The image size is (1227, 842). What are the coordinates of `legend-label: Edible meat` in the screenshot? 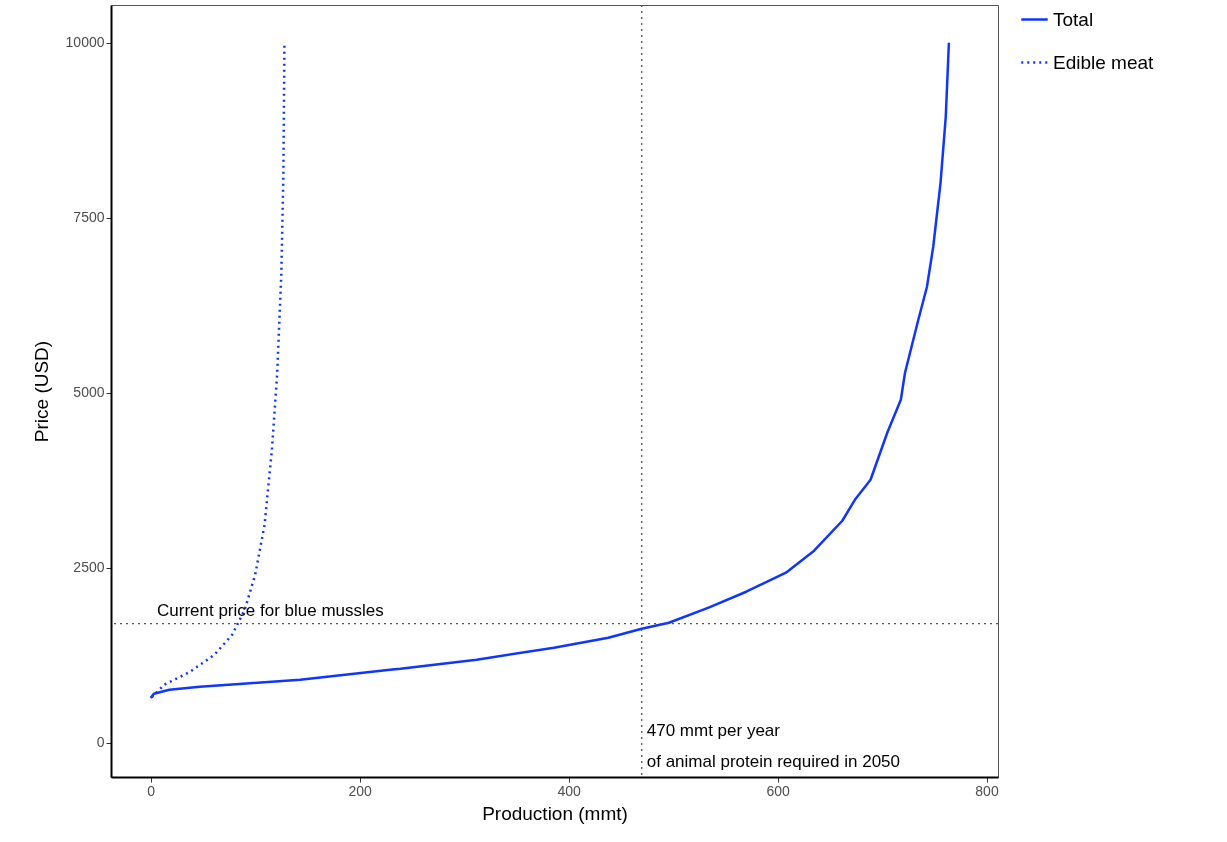 It's located at (1104, 62).